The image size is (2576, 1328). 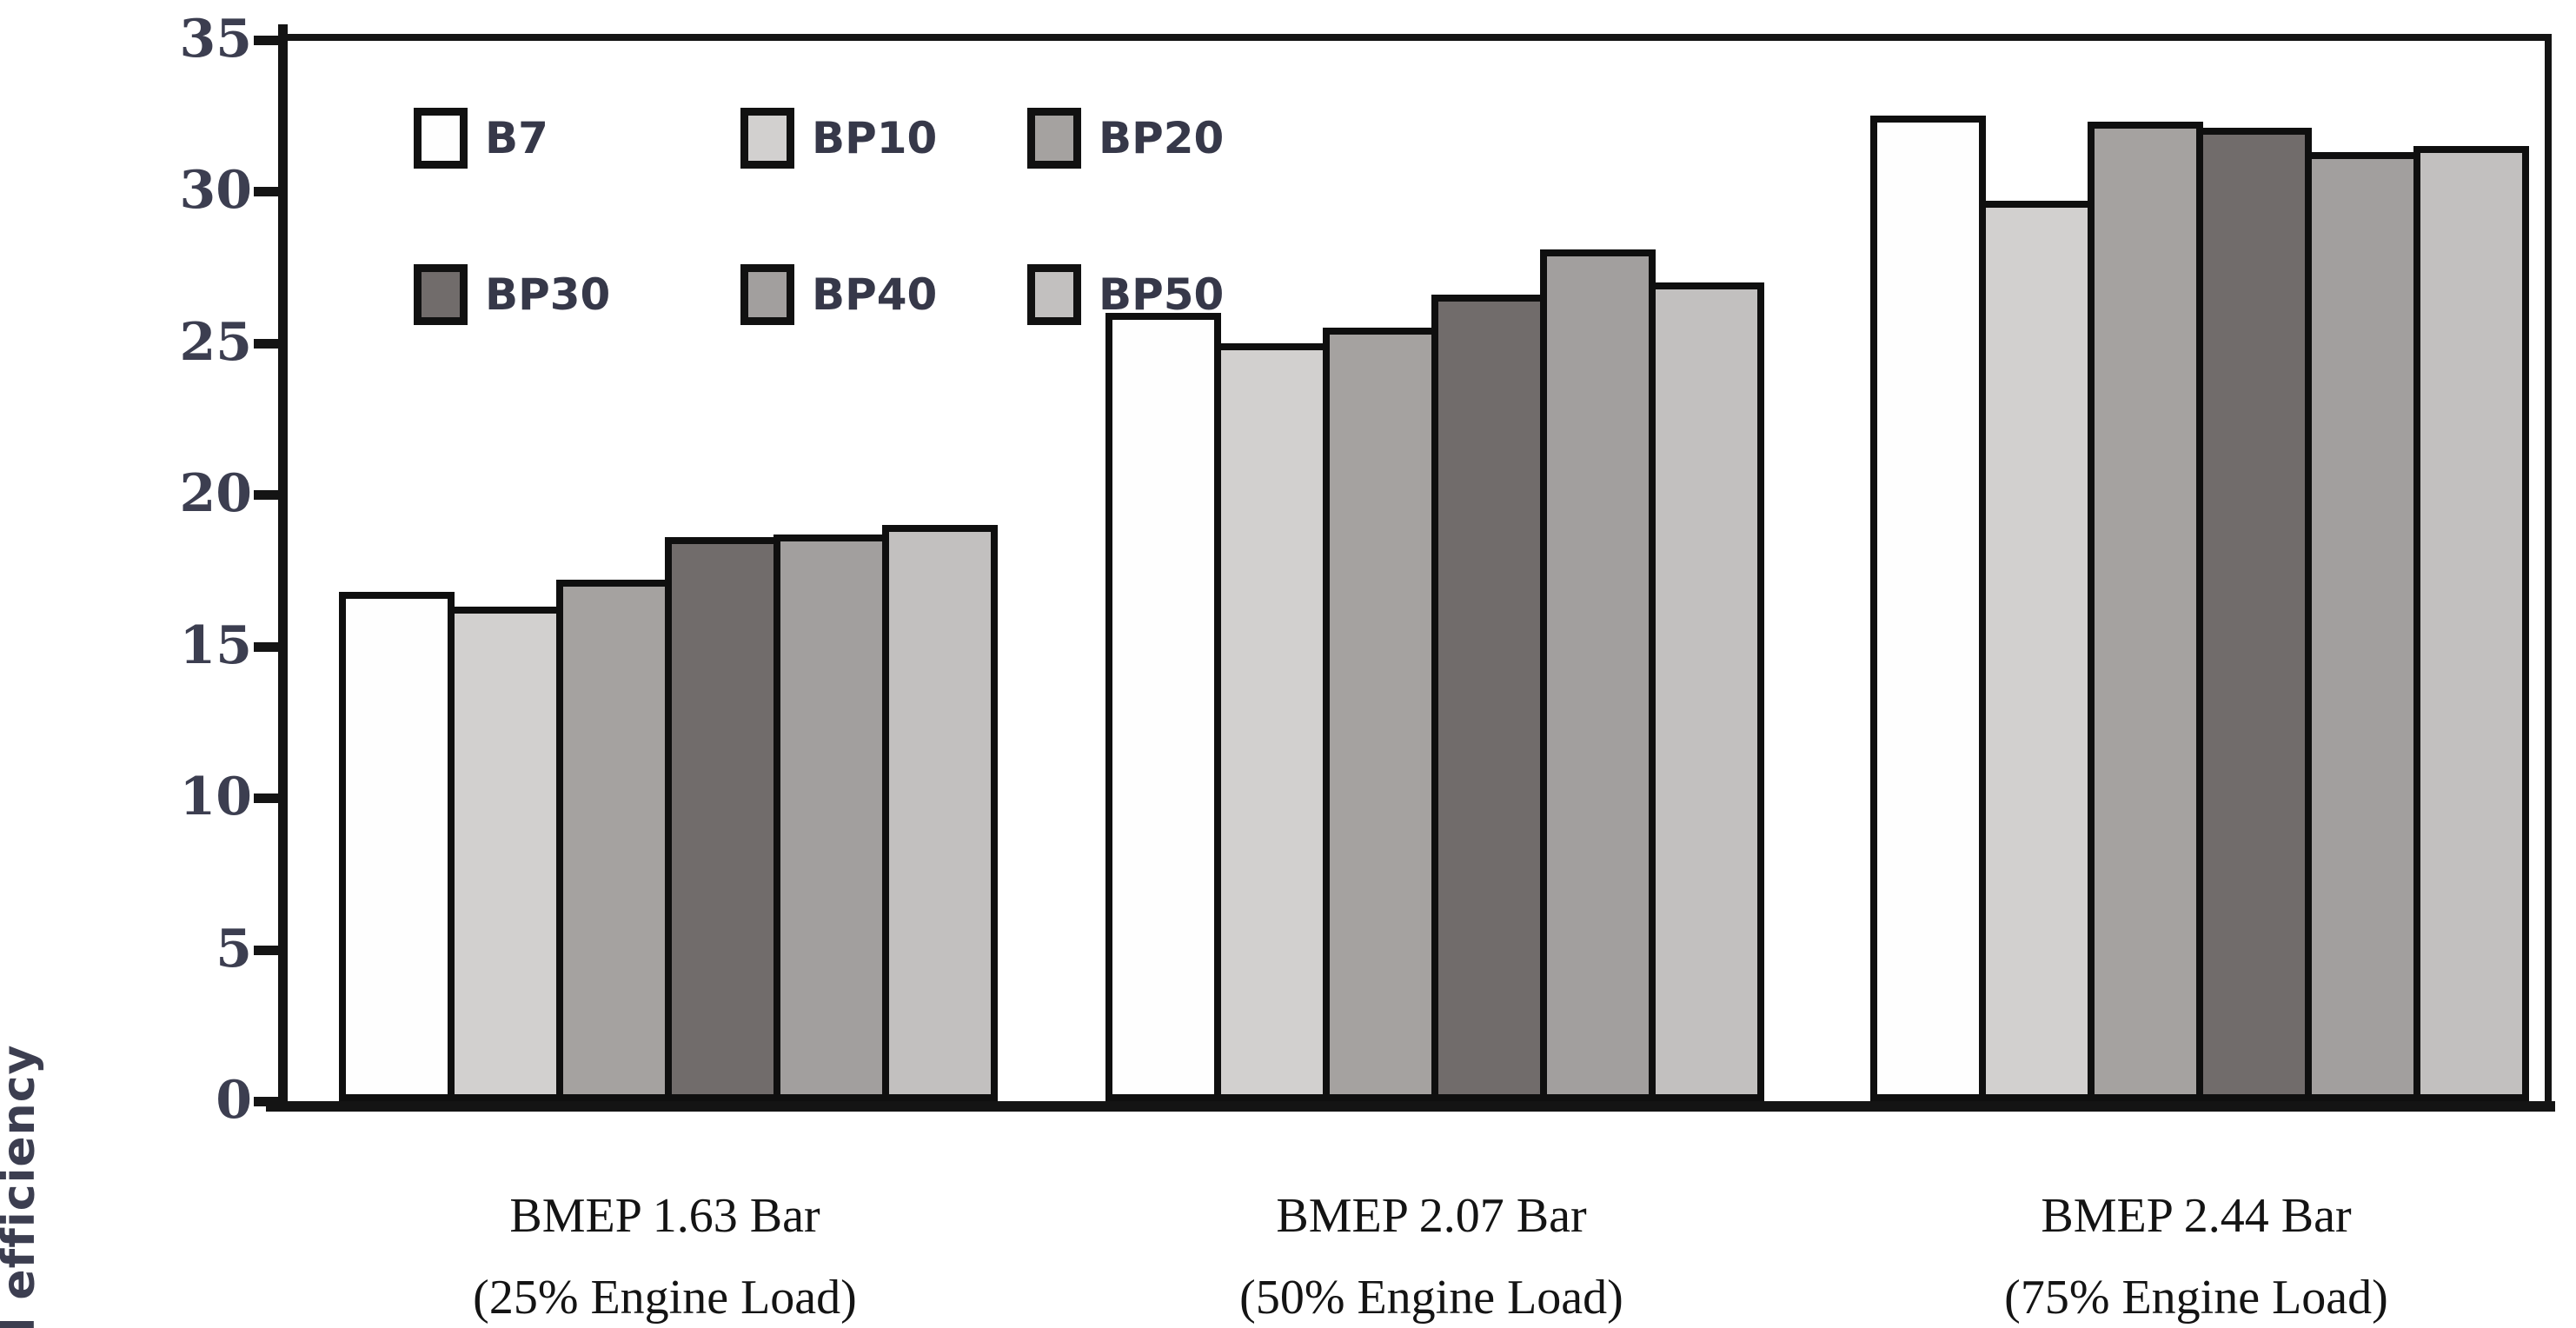 What do you see at coordinates (875, 138) in the screenshot?
I see `legend-label-bp10: BP10` at bounding box center [875, 138].